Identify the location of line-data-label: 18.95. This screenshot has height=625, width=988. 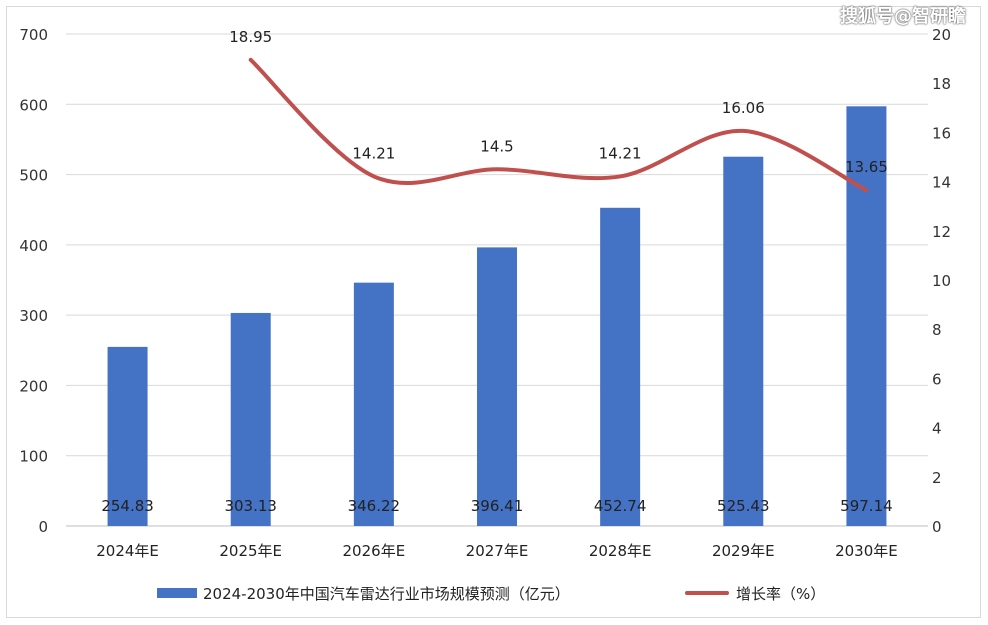
(250, 37).